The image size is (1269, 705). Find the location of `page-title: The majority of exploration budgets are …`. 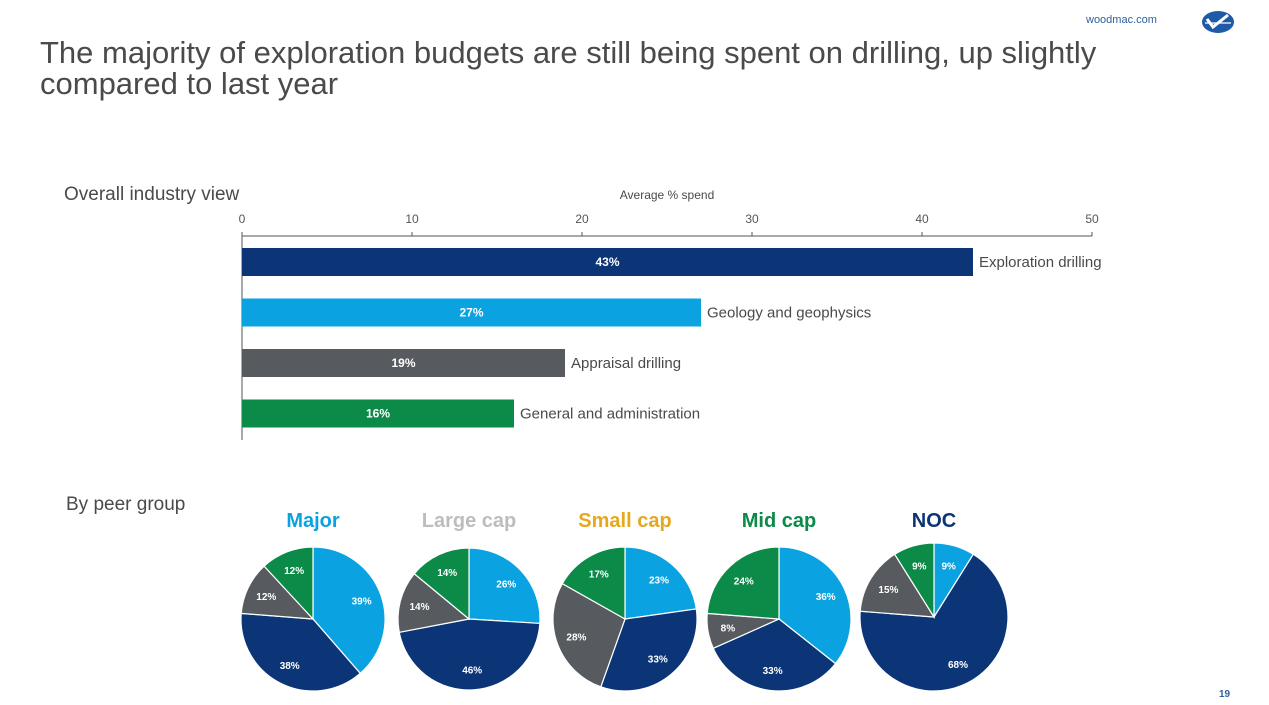

page-title: The majority of exploration budgets are … is located at coordinates (568, 68).